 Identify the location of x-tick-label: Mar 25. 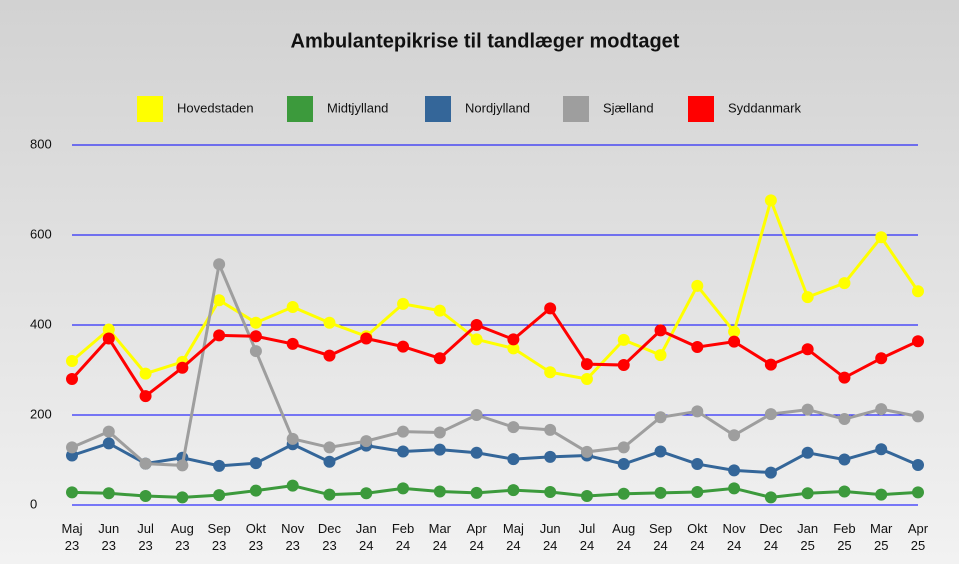
(881, 537).